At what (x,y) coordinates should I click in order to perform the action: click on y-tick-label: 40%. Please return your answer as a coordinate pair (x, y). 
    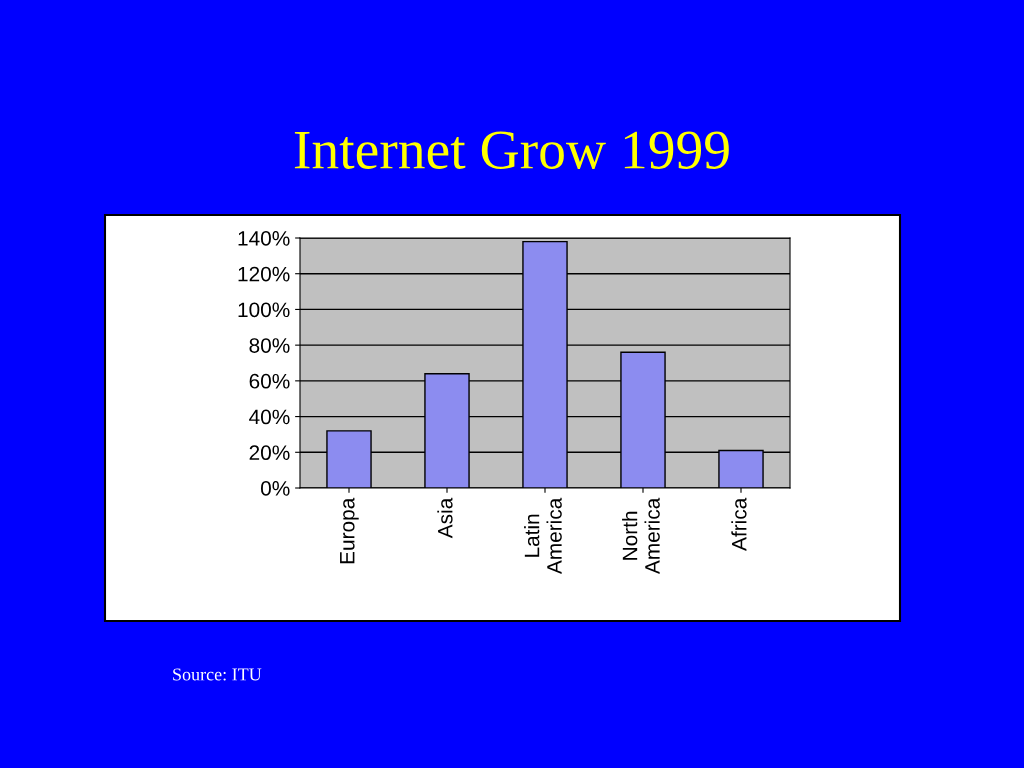
    Looking at the image, I should click on (269, 417).